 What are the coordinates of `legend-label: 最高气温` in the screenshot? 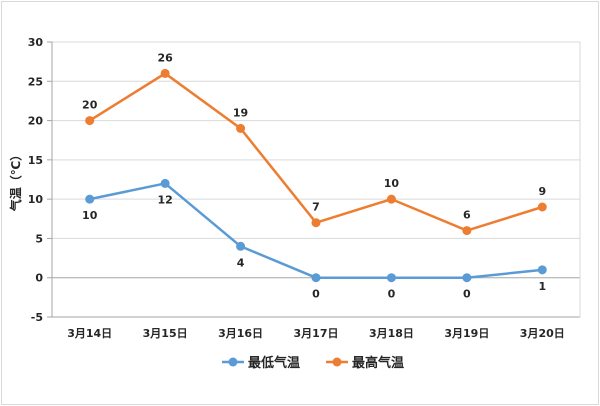 It's located at (378, 363).